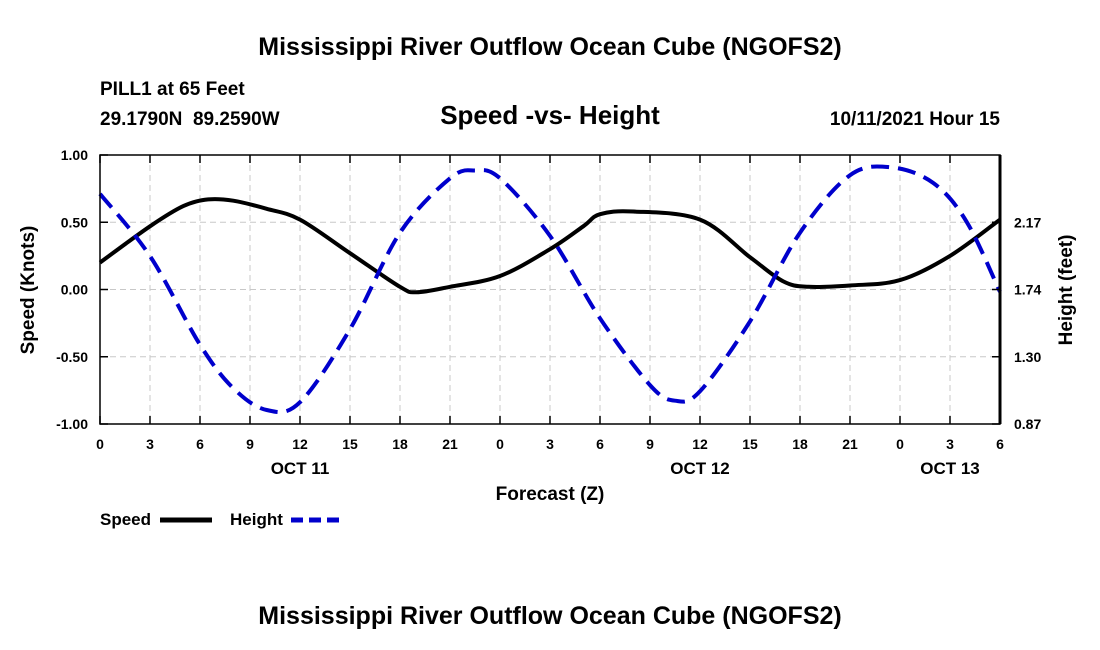 The width and height of the screenshot is (1100, 650). What do you see at coordinates (550, 115) in the screenshot?
I see `chart-subtitle: Speed -vs- Height` at bounding box center [550, 115].